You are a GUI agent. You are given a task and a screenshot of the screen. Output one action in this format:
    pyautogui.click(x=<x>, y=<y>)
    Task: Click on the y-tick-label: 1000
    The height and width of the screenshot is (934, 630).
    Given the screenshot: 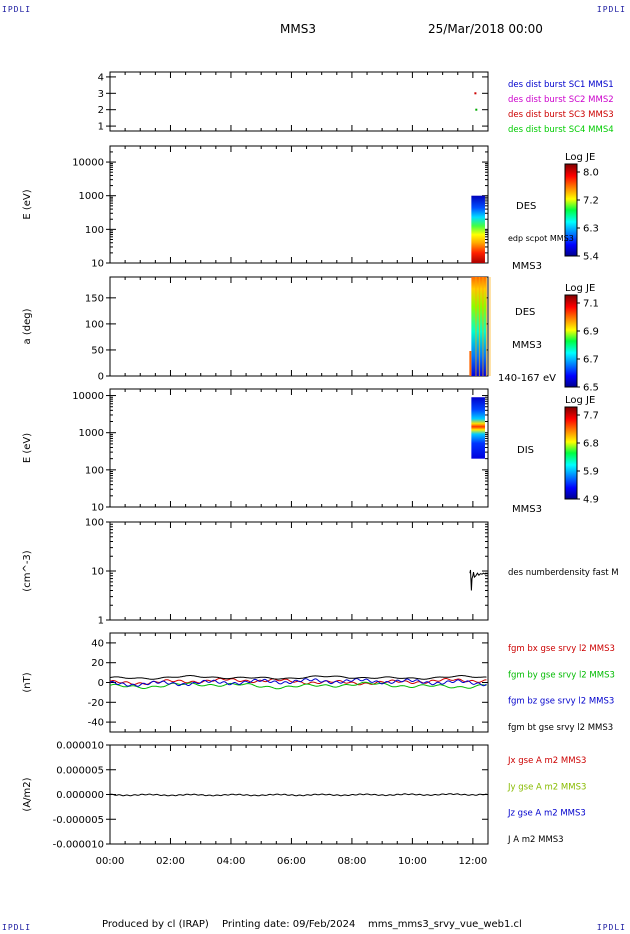 What is the action you would take?
    pyautogui.click(x=91, y=433)
    